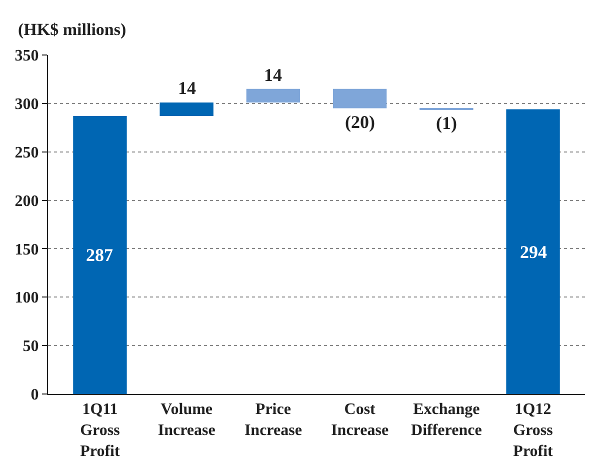 The width and height of the screenshot is (595, 470). I want to click on data-label: (20), so click(360, 122).